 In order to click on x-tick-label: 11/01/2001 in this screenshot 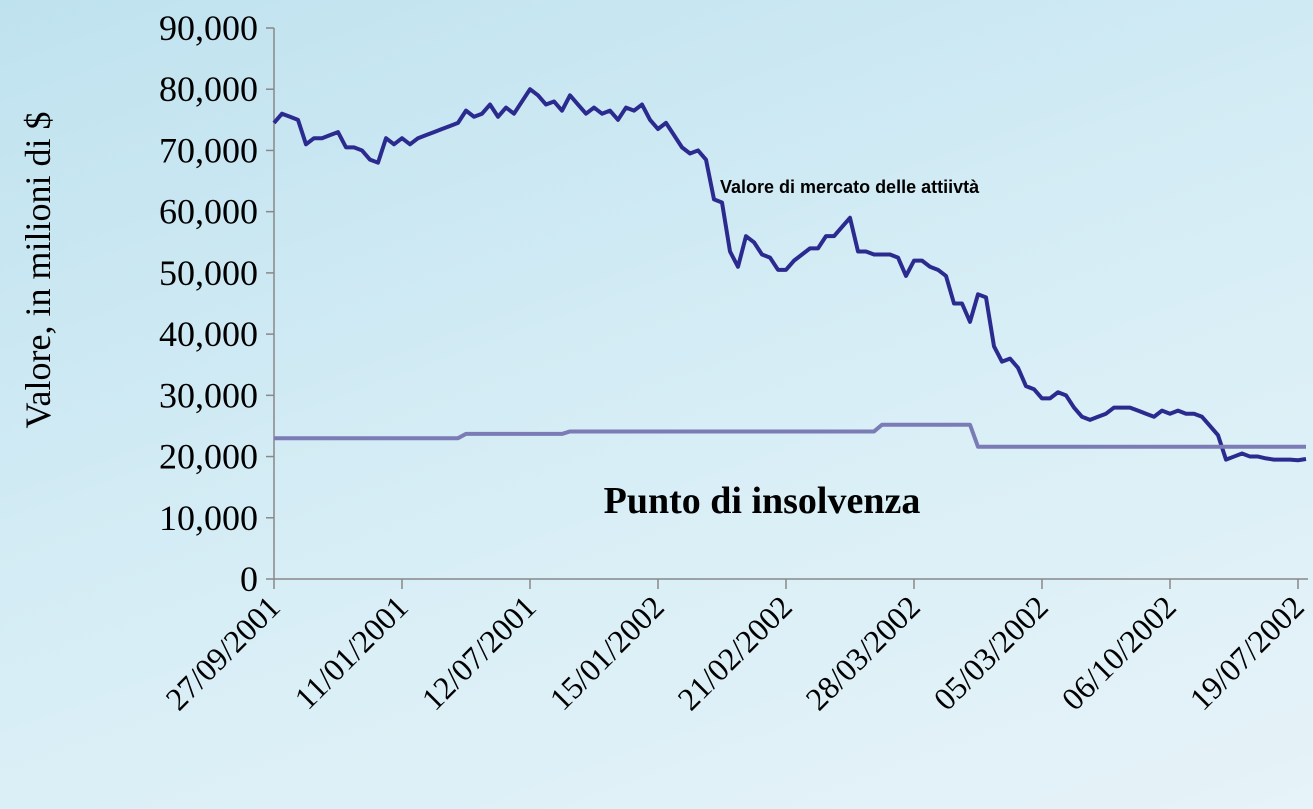, I will do `click(351, 652)`.